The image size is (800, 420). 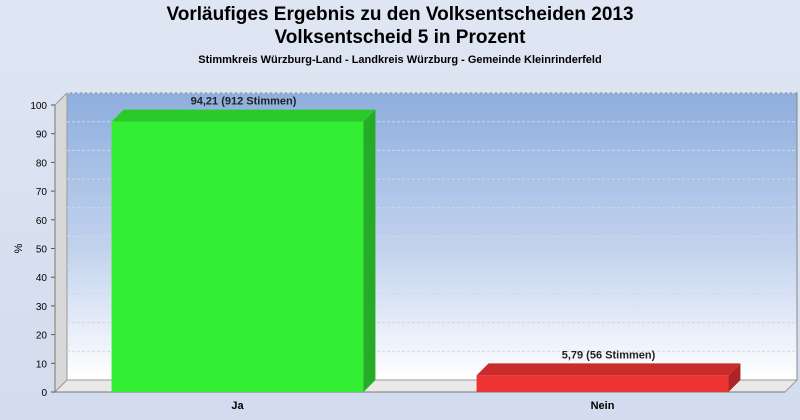 What do you see at coordinates (237, 406) in the screenshot?
I see `x-tick-label: Ja` at bounding box center [237, 406].